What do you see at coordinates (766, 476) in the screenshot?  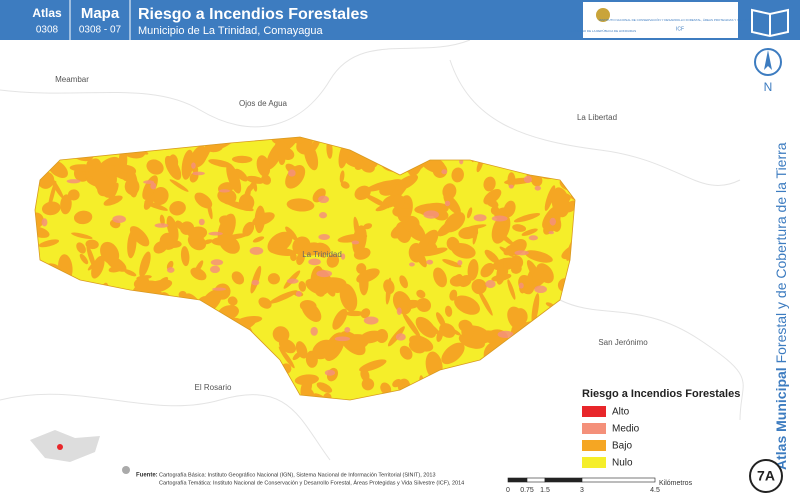 I see `page-number: 7A` at bounding box center [766, 476].